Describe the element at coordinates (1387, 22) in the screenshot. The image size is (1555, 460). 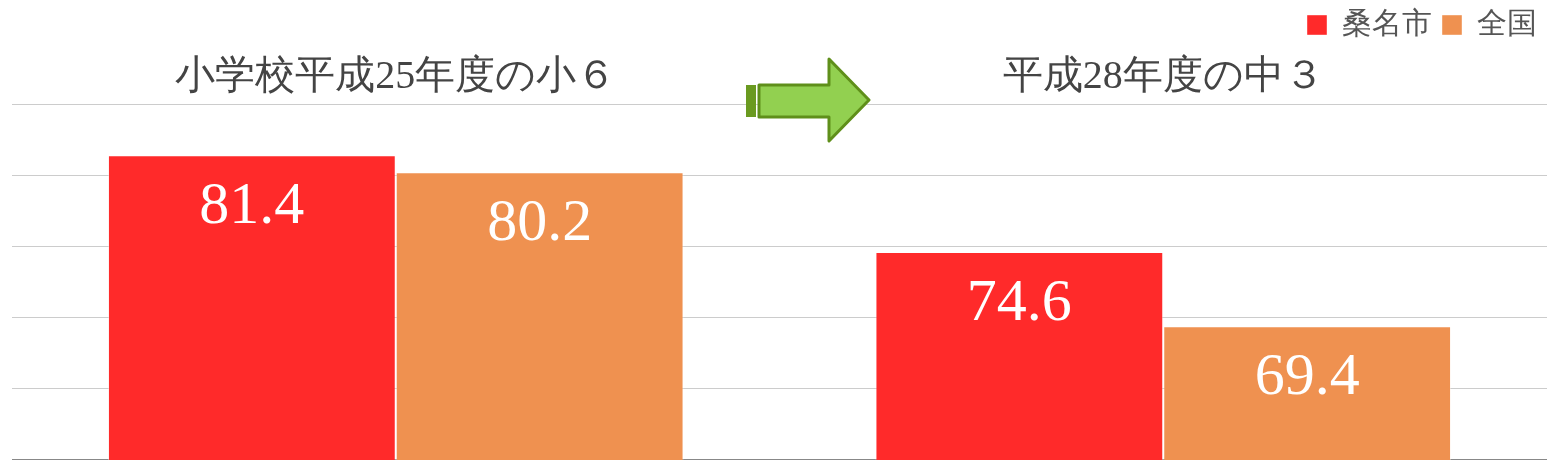
I see `legend-label: 桑名市` at that location.